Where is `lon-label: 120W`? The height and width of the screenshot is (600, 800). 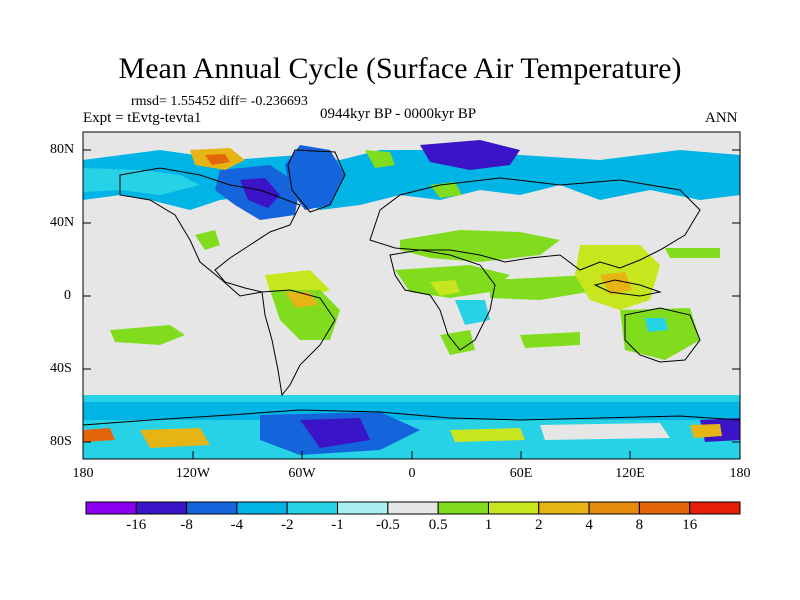
lon-label: 120W is located at coordinates (193, 473).